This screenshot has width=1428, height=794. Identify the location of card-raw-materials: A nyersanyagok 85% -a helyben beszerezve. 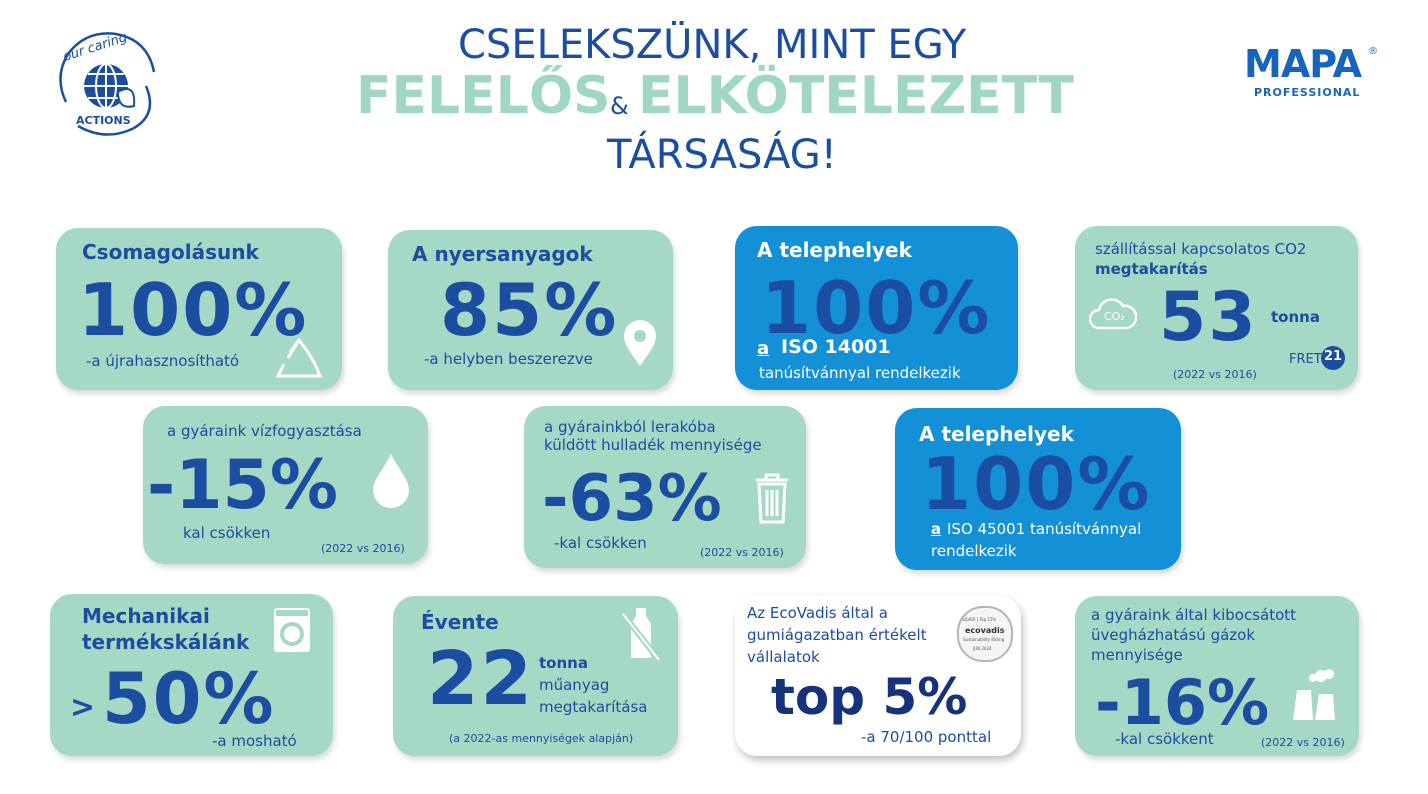
(530, 310).